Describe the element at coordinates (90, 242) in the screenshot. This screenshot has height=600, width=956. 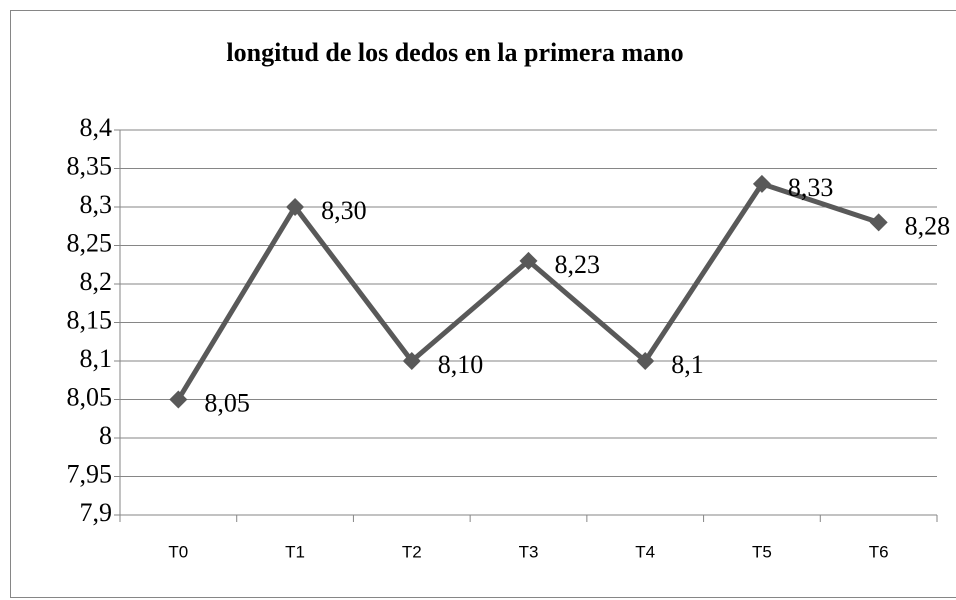
I see `y-tick-label: 8,25` at that location.